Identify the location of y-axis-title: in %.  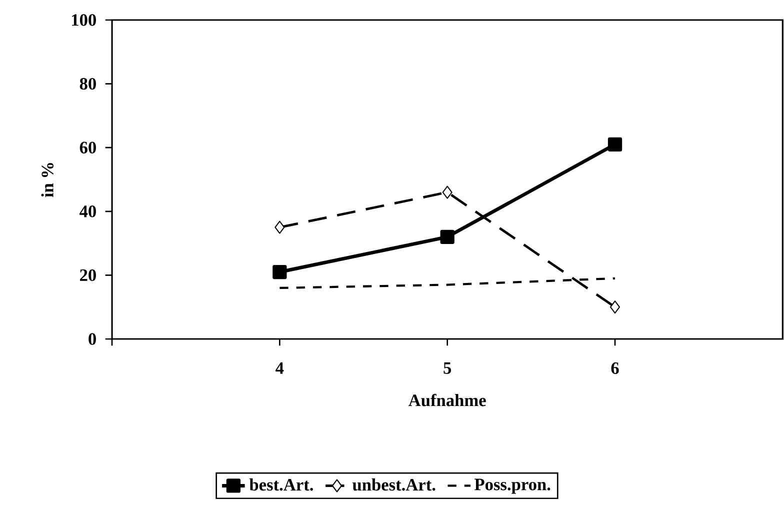
(47, 180).